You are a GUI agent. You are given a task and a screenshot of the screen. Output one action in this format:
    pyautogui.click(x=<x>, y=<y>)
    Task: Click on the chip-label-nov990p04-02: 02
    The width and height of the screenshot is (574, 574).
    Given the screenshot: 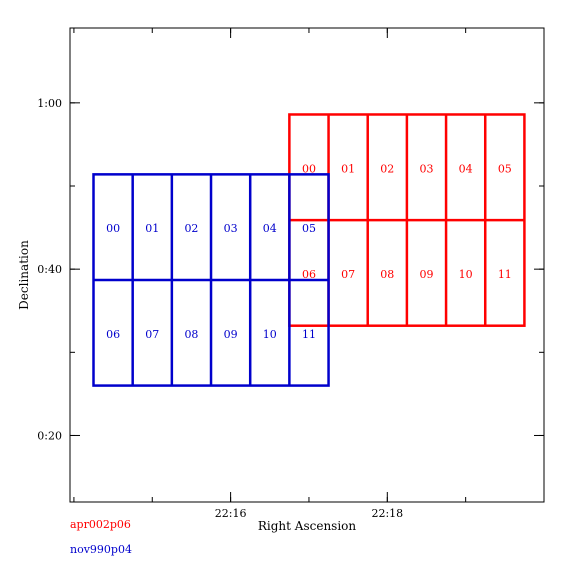 What is the action you would take?
    pyautogui.click(x=191, y=228)
    